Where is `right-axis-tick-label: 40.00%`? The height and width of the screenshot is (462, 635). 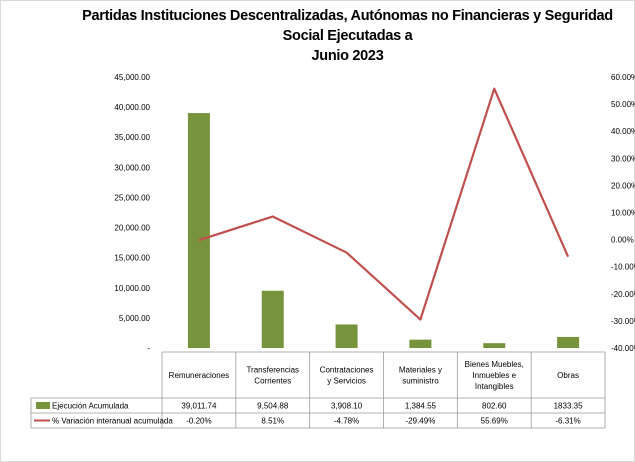
right-axis-tick-label: 40.00% is located at coordinates (623, 131).